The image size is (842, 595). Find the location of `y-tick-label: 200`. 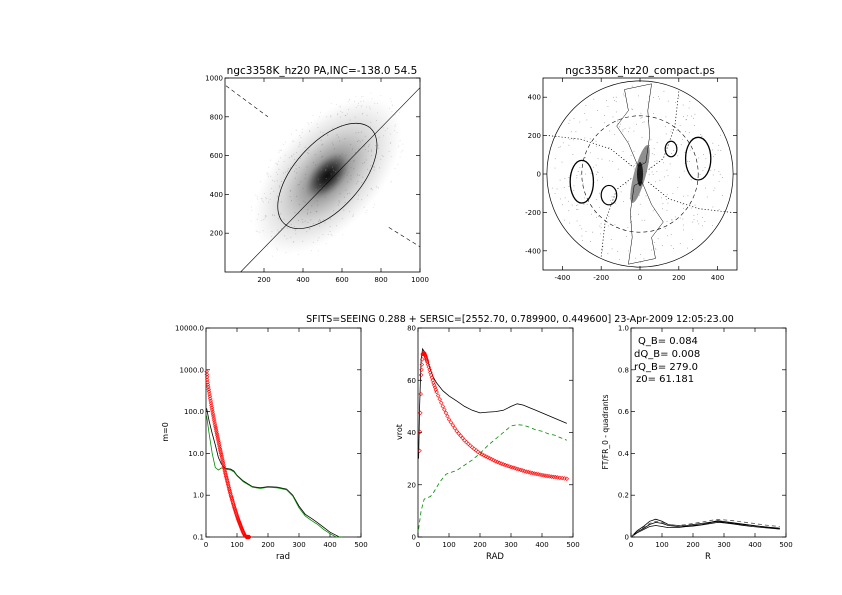

y-tick-label: 200 is located at coordinates (216, 234).